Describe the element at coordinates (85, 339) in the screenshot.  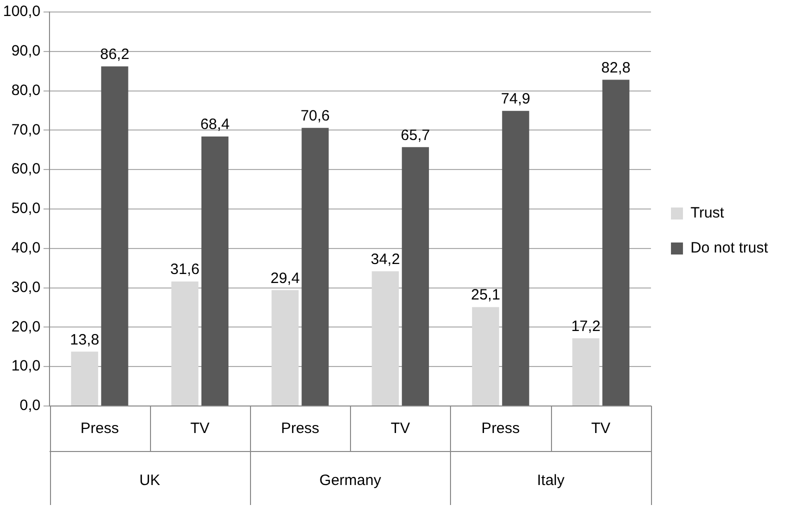
I see `data-label: 13,8` at that location.